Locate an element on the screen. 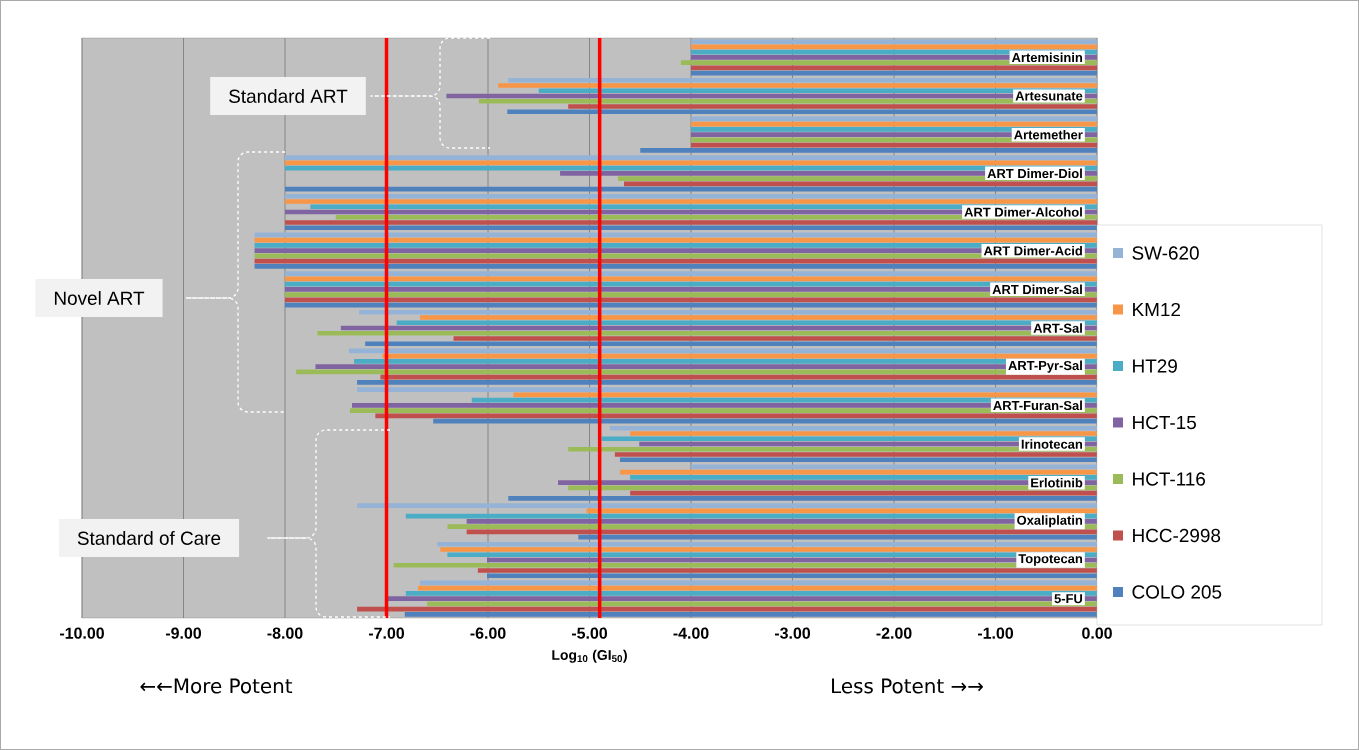 This screenshot has width=1359, height=750. y-tick-label: Erlotinib is located at coordinates (1057, 482).